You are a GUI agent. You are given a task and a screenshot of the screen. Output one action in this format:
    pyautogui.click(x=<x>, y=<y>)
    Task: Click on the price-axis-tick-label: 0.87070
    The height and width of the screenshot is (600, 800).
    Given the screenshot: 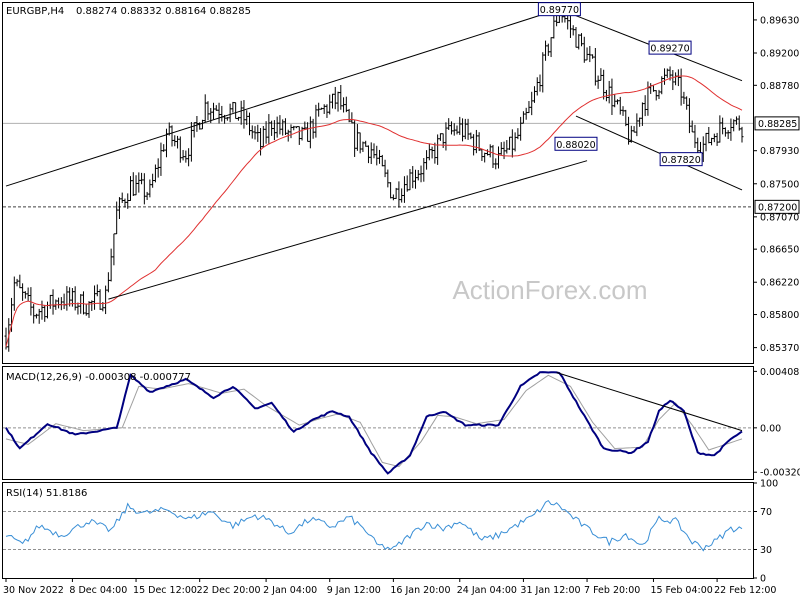 What is the action you would take?
    pyautogui.click(x=779, y=217)
    